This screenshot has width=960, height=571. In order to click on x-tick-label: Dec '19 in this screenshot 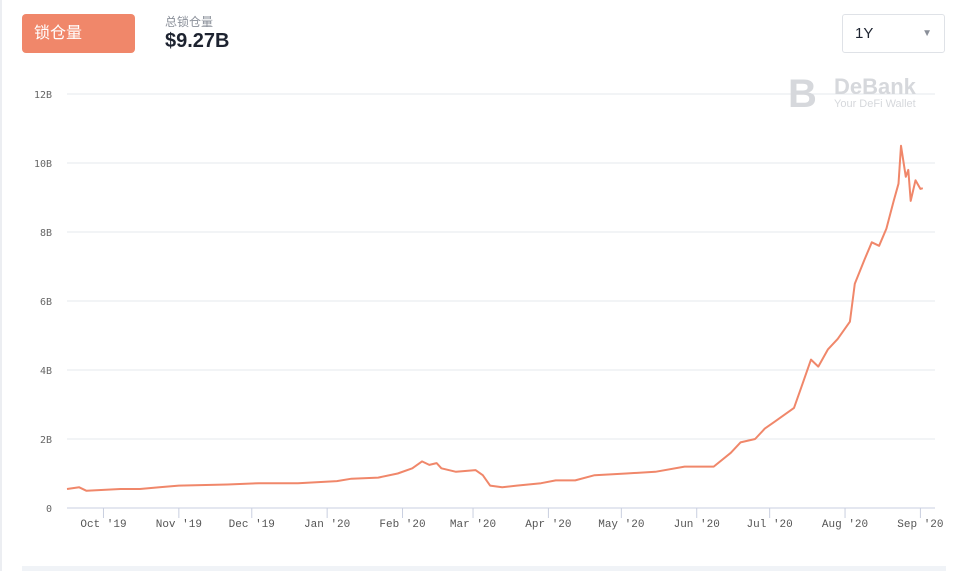, I will do `click(252, 525)`.